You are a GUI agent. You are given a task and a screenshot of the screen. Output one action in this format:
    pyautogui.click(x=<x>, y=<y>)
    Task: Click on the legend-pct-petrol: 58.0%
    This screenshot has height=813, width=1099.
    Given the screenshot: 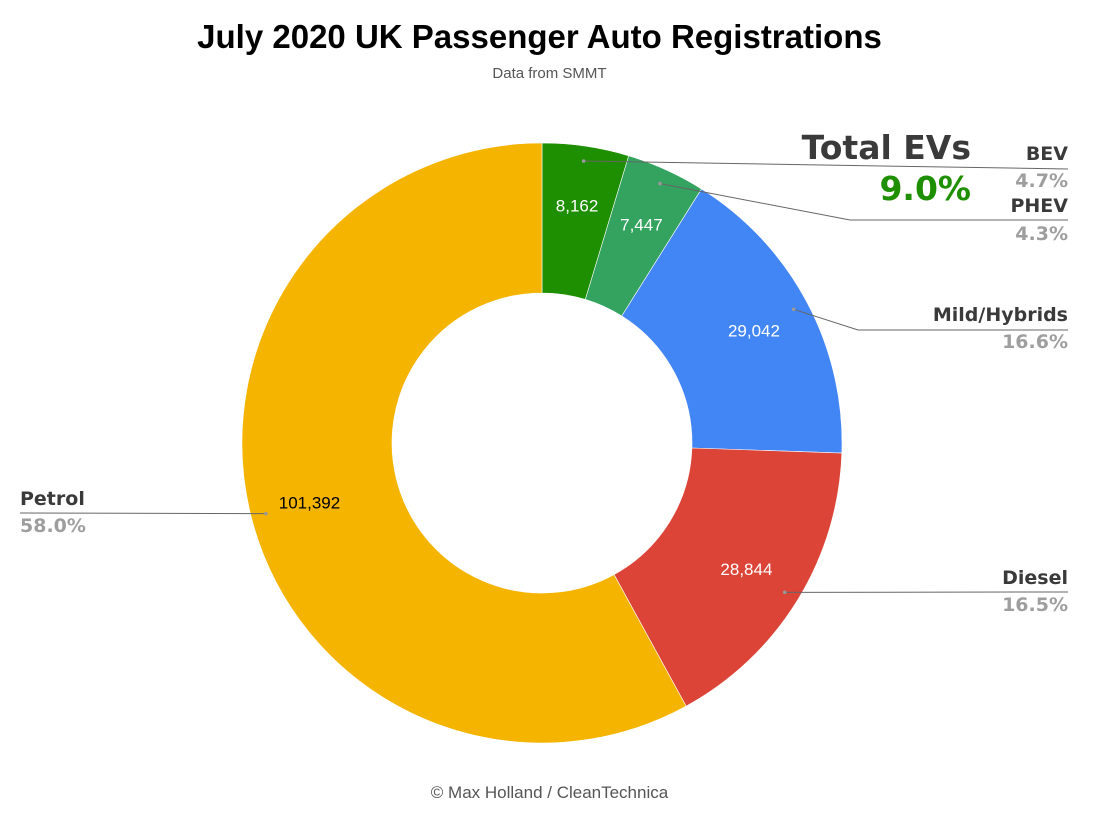 What is the action you would take?
    pyautogui.click(x=53, y=526)
    